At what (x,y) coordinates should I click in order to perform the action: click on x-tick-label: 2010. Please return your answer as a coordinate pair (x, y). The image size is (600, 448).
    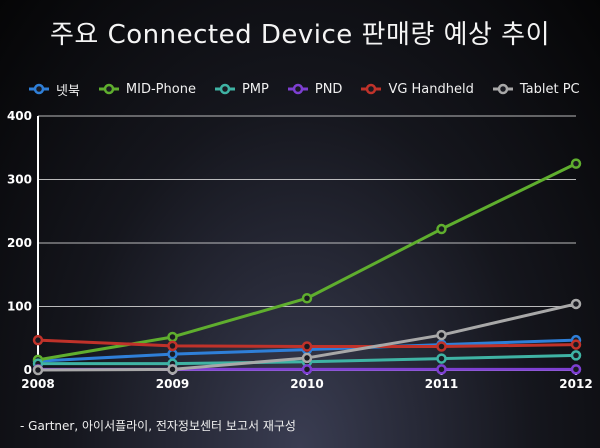
    Looking at the image, I should click on (306, 384).